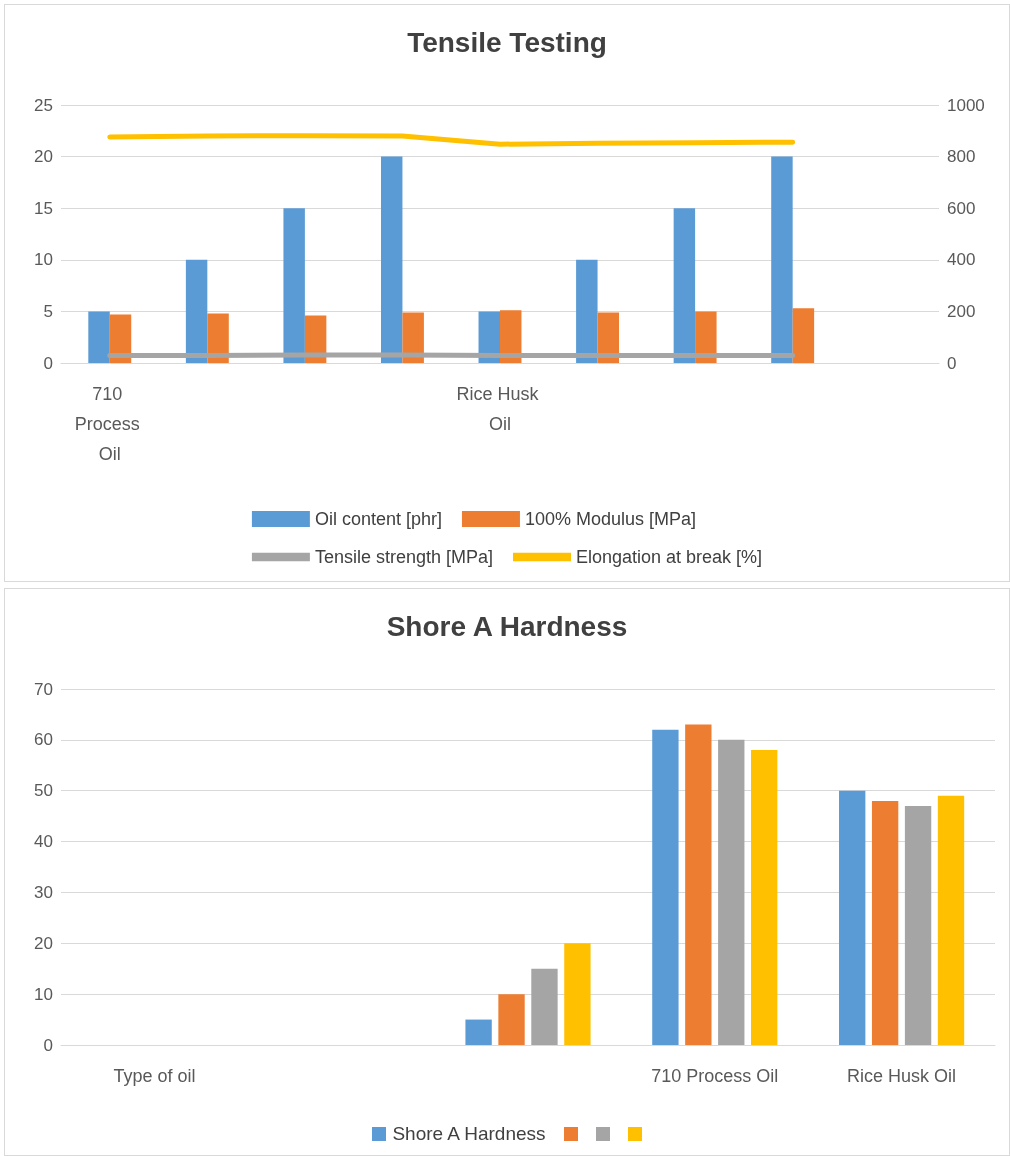 The height and width of the screenshot is (1156, 1010). Describe the element at coordinates (469, 1134) in the screenshot. I see `legend-label: Shore A Hardness` at that location.